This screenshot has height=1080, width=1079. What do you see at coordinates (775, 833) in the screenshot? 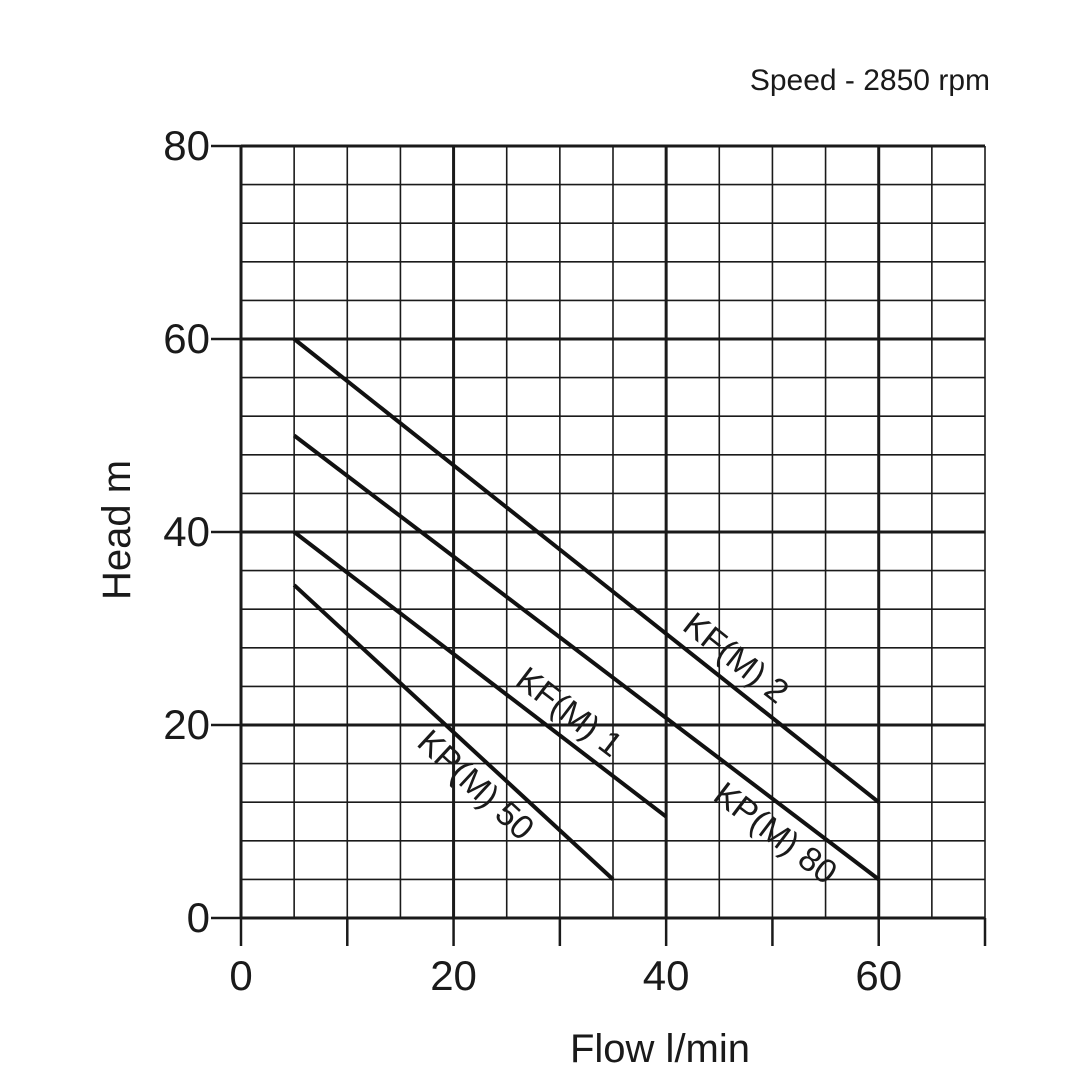
I see `series-label-2: KP(M) 80` at bounding box center [775, 833].